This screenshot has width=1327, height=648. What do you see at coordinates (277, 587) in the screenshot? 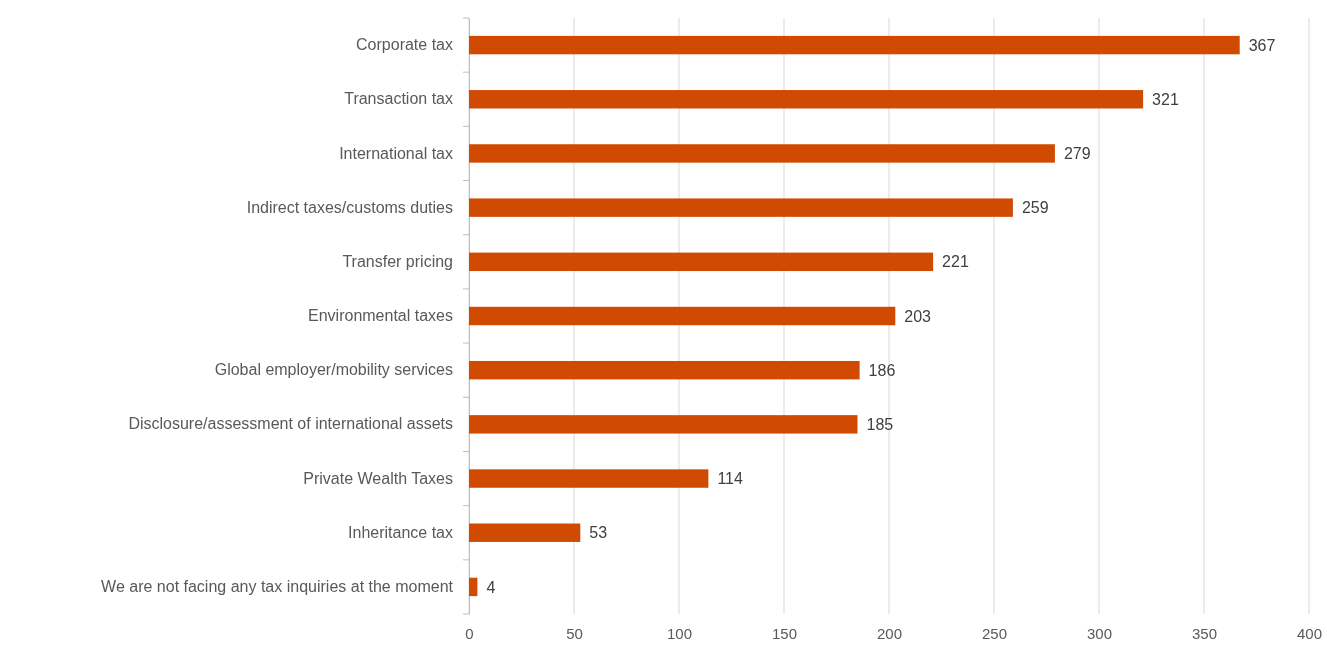
I see `y-tick-label: We are not facing any tax inquiries at the moment` at bounding box center [277, 587].